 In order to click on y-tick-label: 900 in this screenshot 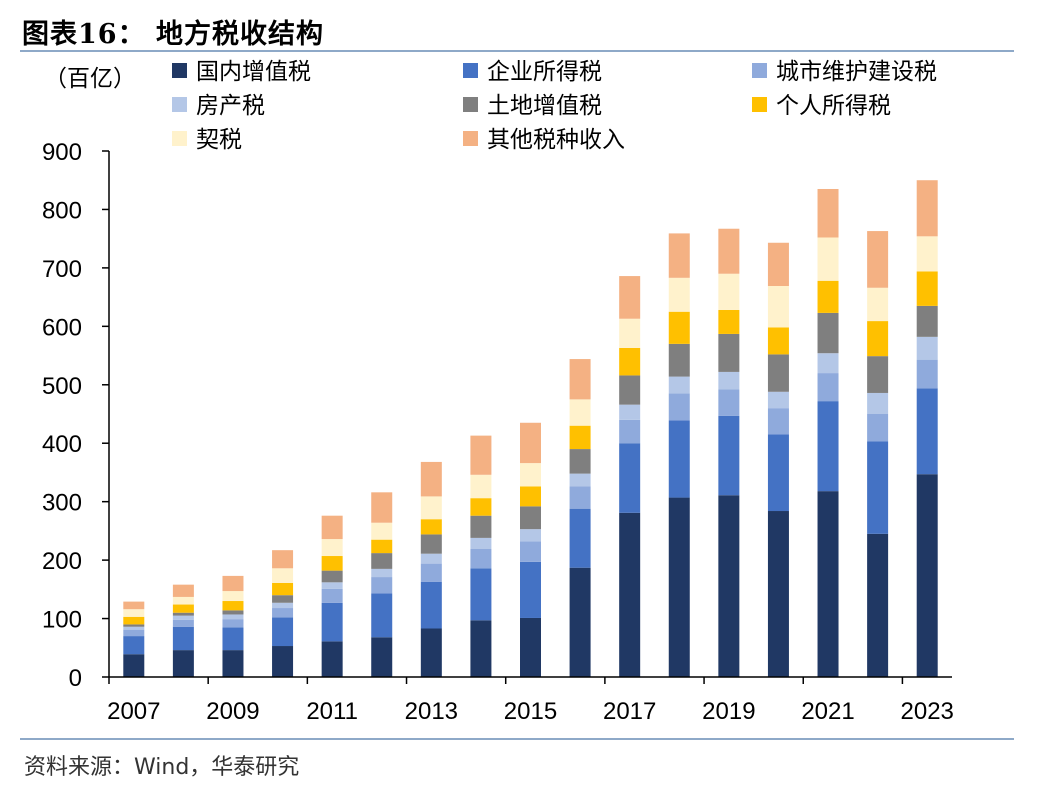, I will do `click(62, 152)`.